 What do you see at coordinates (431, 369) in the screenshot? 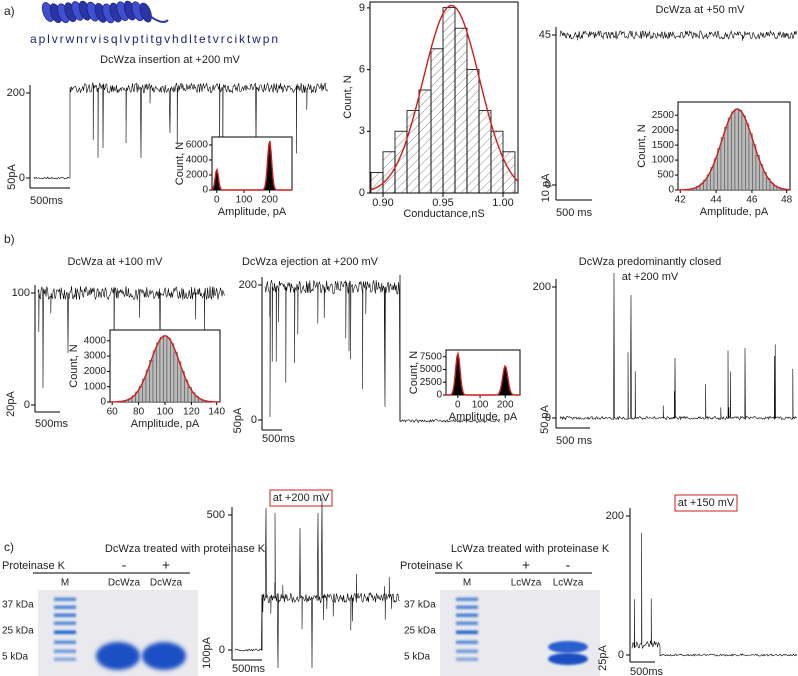
I see `tick-label: 5000` at bounding box center [431, 369].